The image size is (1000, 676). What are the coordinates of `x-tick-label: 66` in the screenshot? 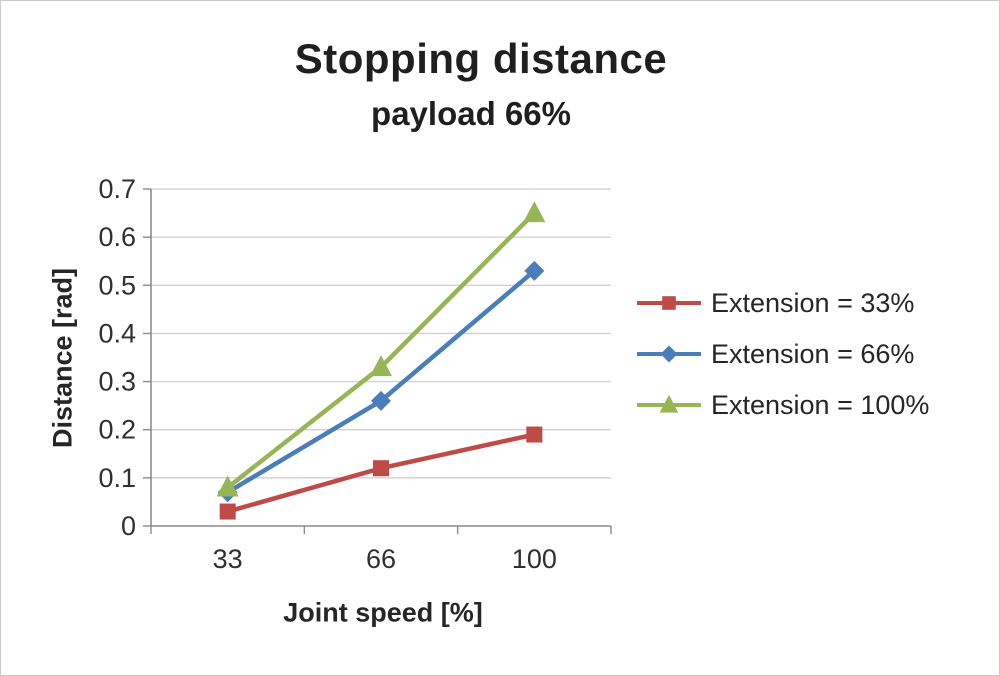 It's located at (381, 559).